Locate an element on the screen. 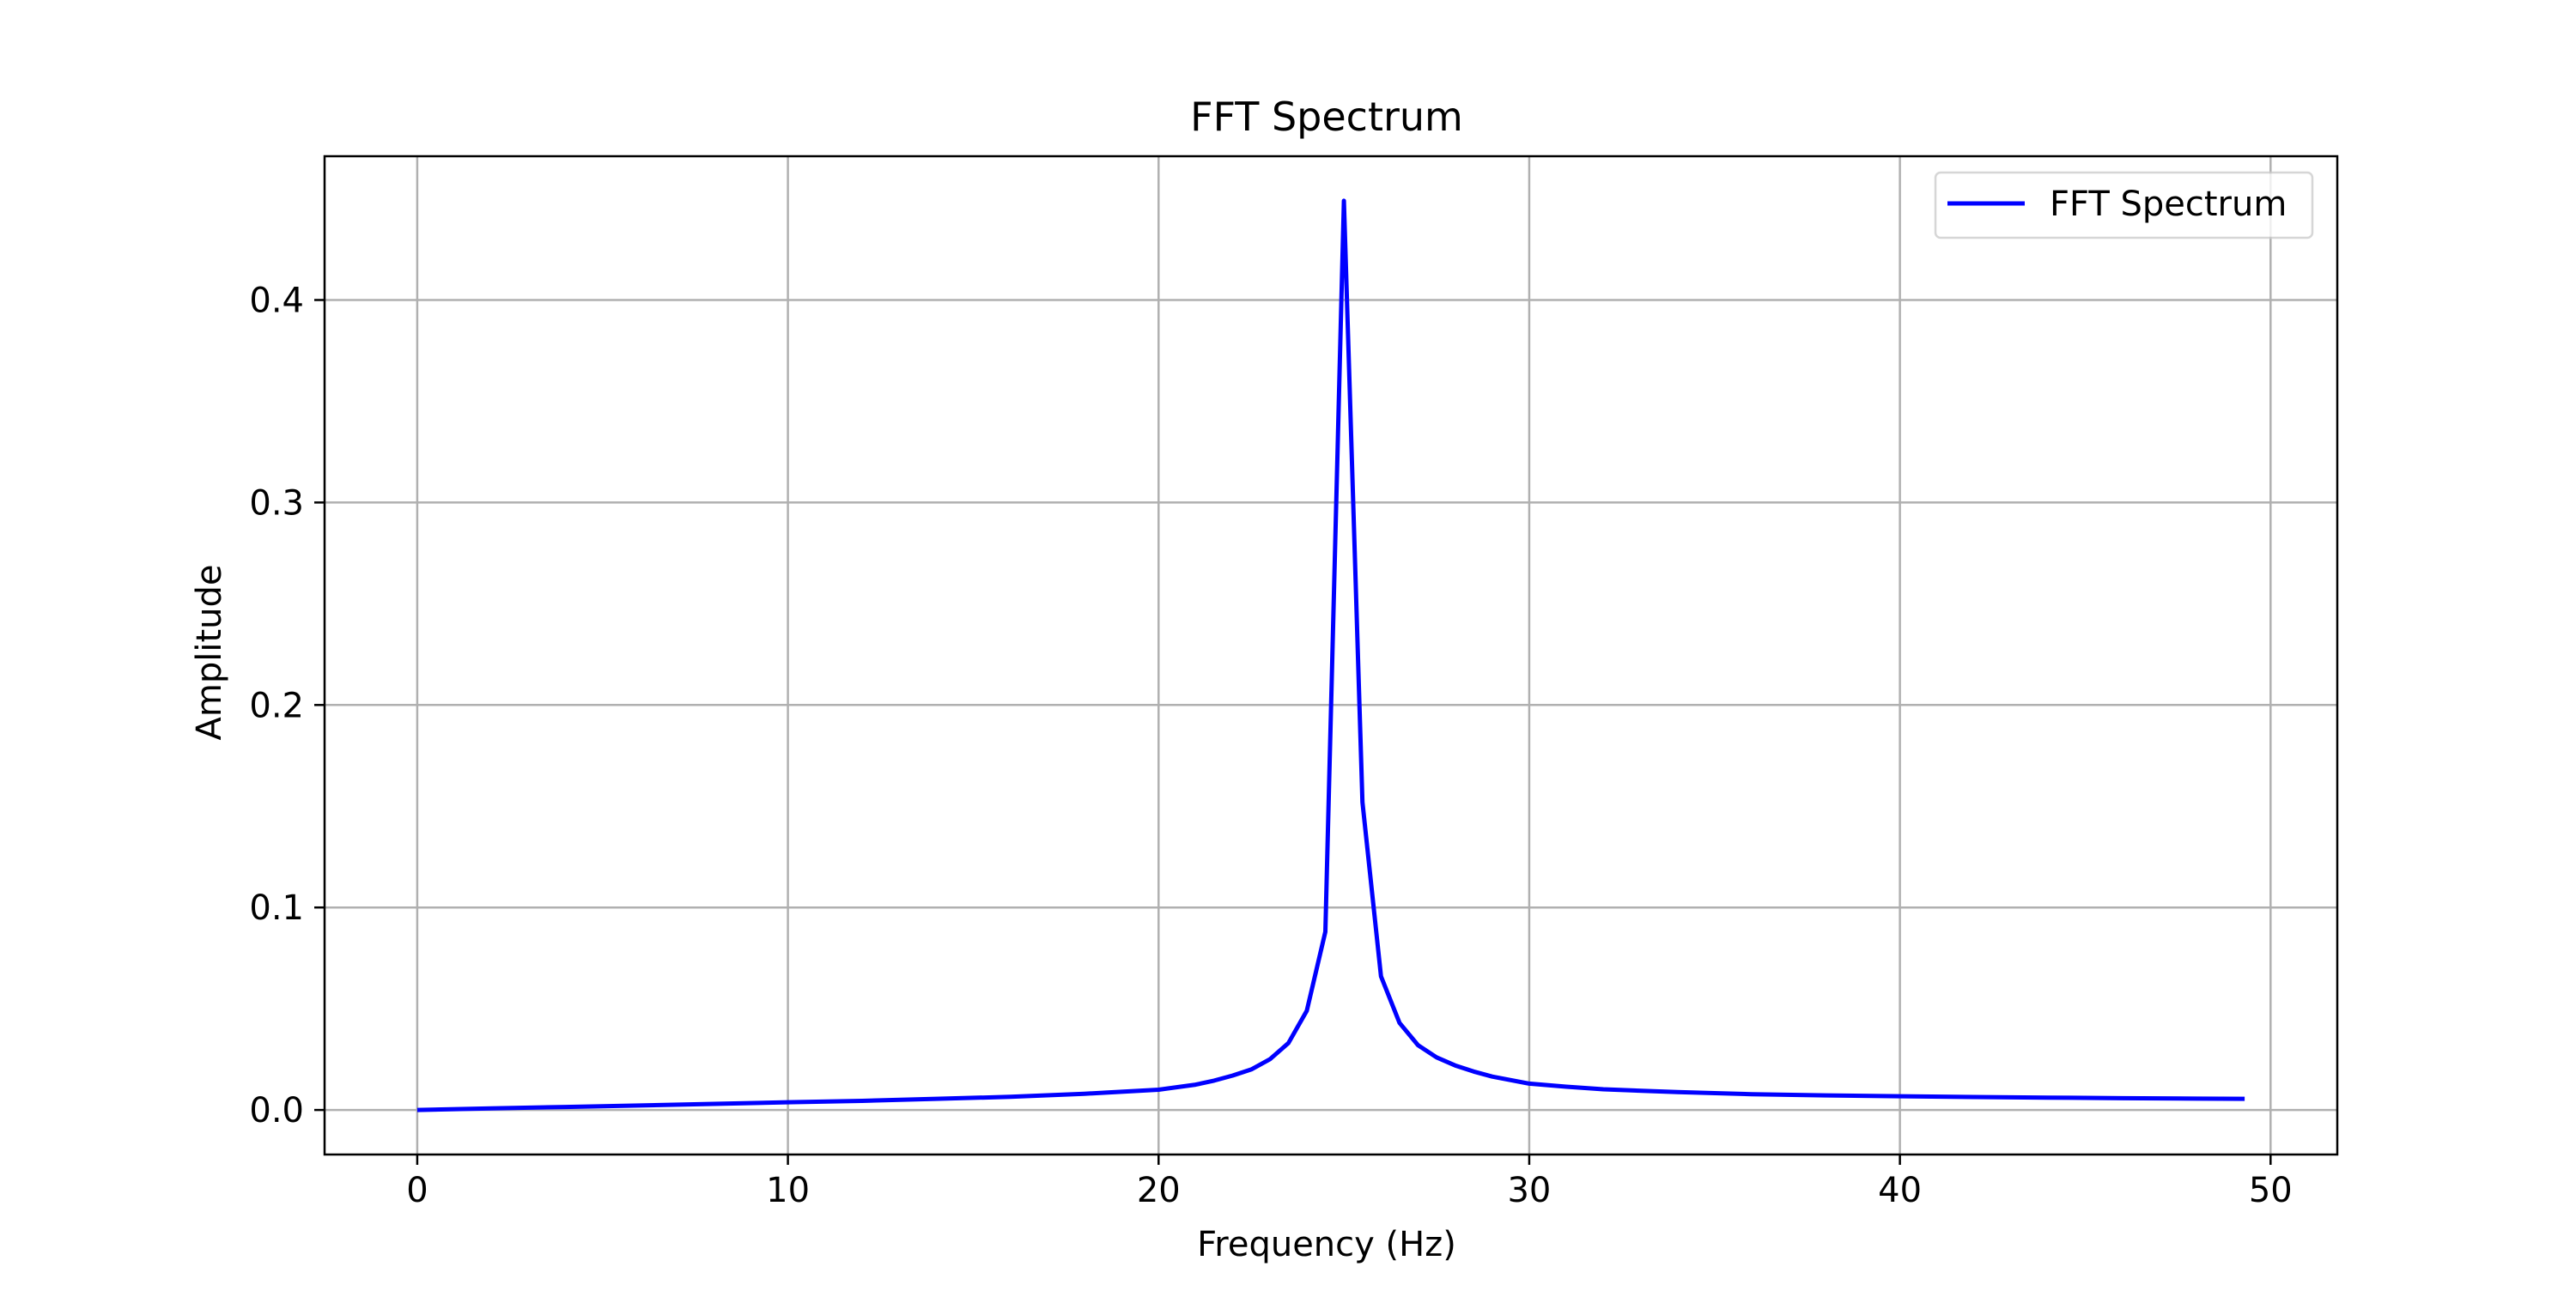 The image size is (2576, 1291). y-axis-label: Amplitude is located at coordinates (209, 653).